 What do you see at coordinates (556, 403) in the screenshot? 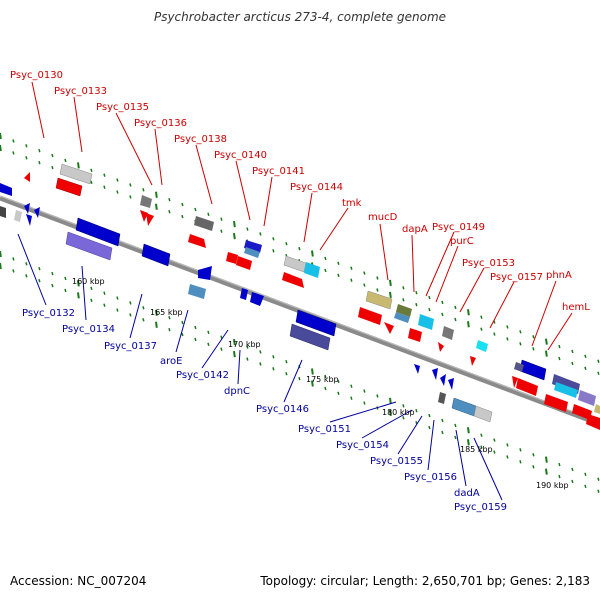
I see `gene-heml-c` at bounding box center [556, 403].